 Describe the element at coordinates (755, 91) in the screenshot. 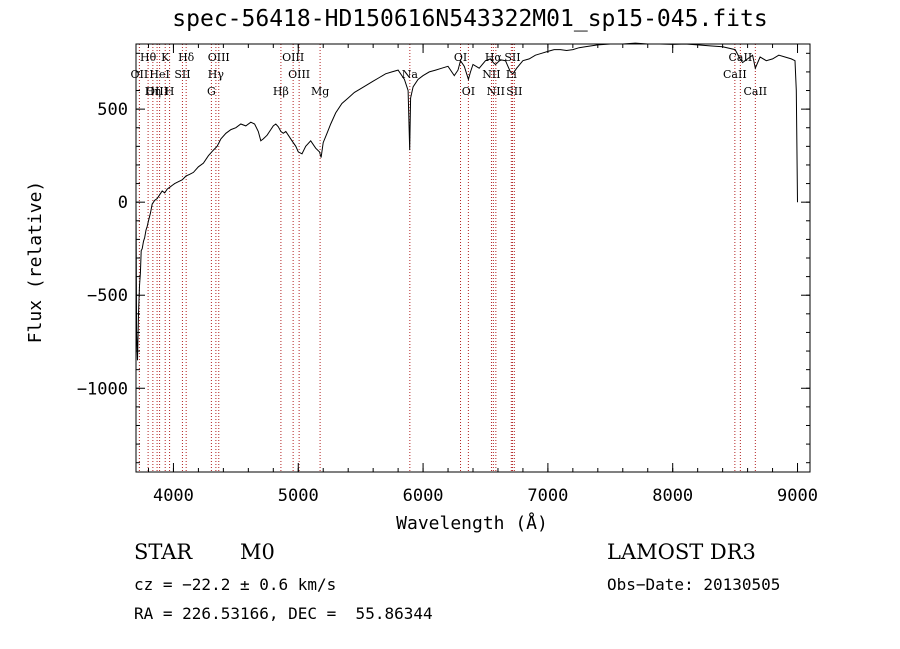

I see `line-marker-label-27: CaII` at that location.